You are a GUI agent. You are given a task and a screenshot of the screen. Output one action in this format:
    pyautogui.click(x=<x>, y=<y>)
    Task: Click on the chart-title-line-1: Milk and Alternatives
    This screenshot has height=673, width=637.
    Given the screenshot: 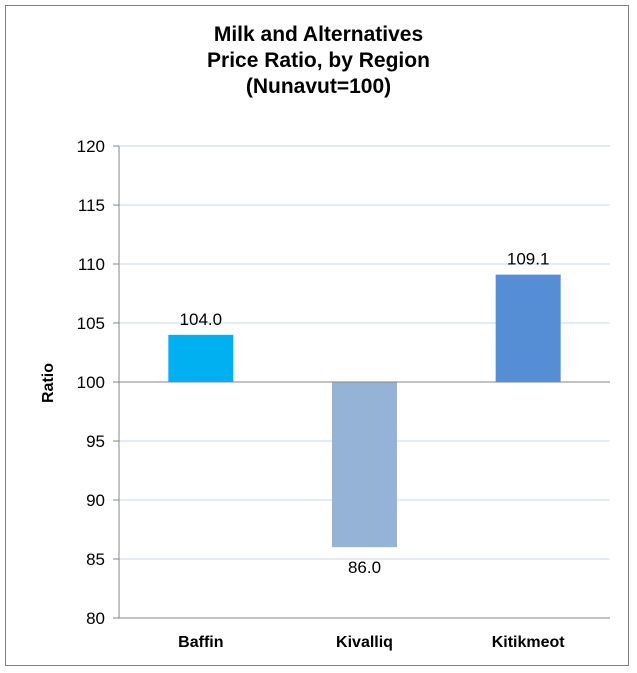 What is the action you would take?
    pyautogui.click(x=318, y=34)
    